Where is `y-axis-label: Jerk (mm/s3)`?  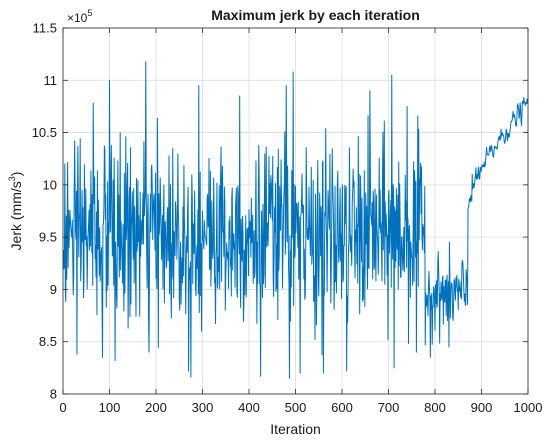
y-axis-label: Jerk (mm/s3) is located at coordinates (15, 211).